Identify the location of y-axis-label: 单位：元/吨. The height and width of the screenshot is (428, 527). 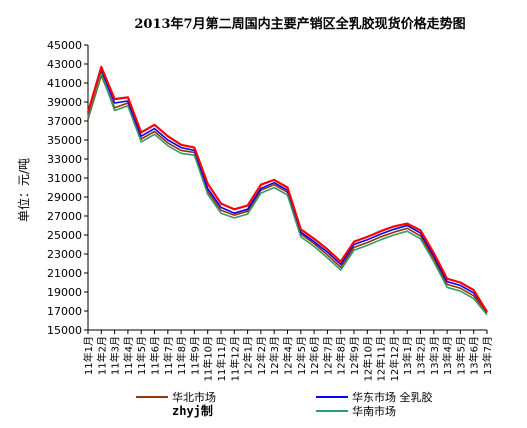
(23, 190).